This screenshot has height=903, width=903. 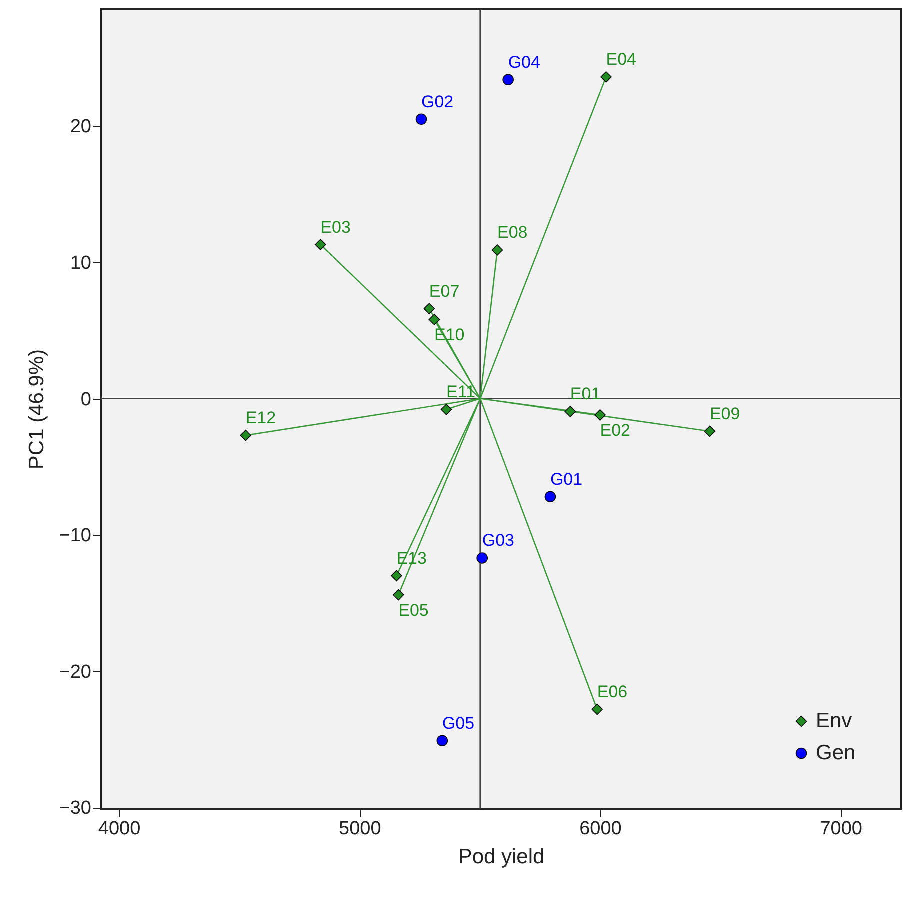 What do you see at coordinates (501, 857) in the screenshot?
I see `x-axis-title: Pod yield` at bounding box center [501, 857].